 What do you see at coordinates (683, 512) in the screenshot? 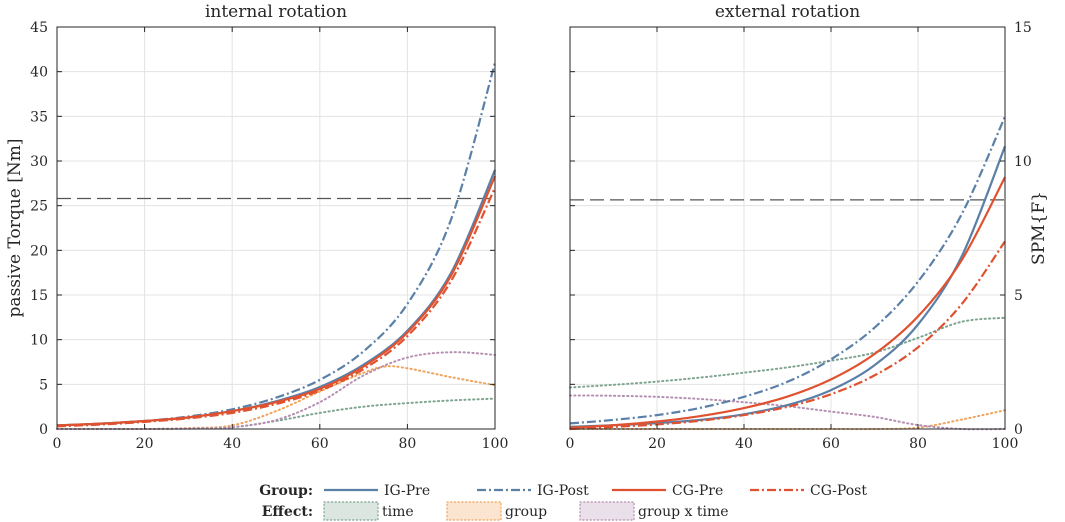
I see `legend-label-group-x-time: group x time` at bounding box center [683, 512].